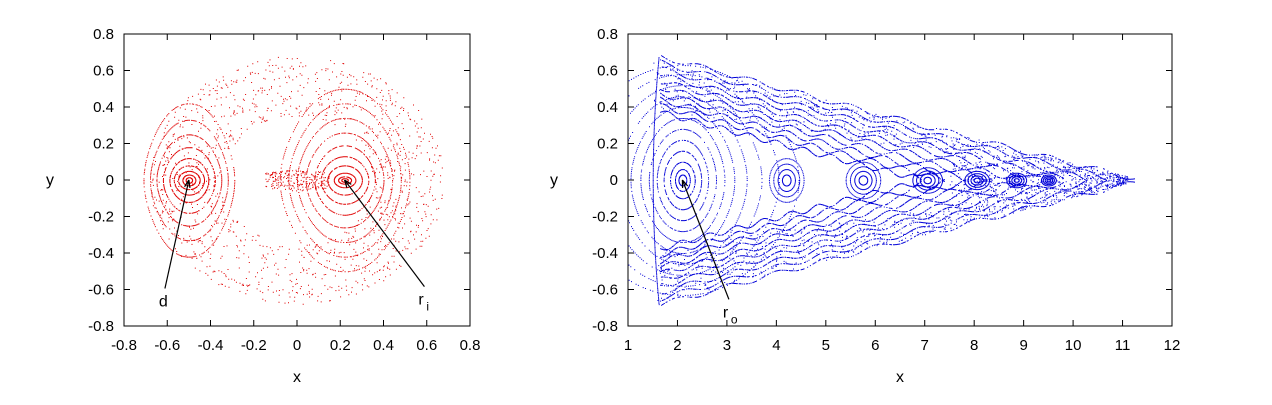 The height and width of the screenshot is (405, 1272). I want to click on annotation-subscript: i, so click(427, 307).